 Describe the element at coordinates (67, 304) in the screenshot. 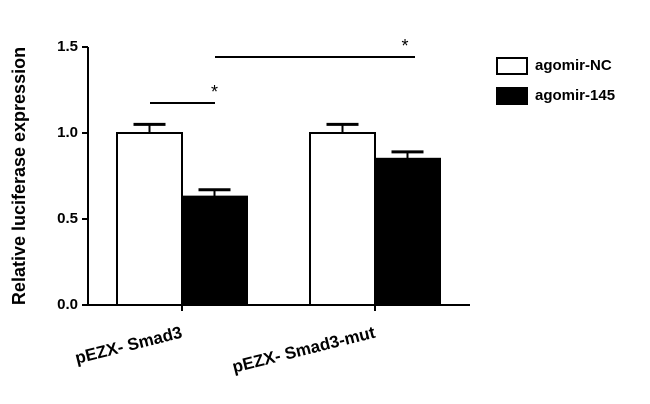

I see `y-tick-label: 0.0` at that location.